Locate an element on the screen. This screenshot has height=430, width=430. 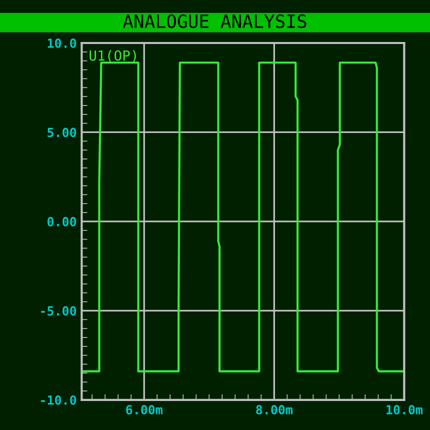
y-tick-label: 10.0 is located at coordinates (62, 43).